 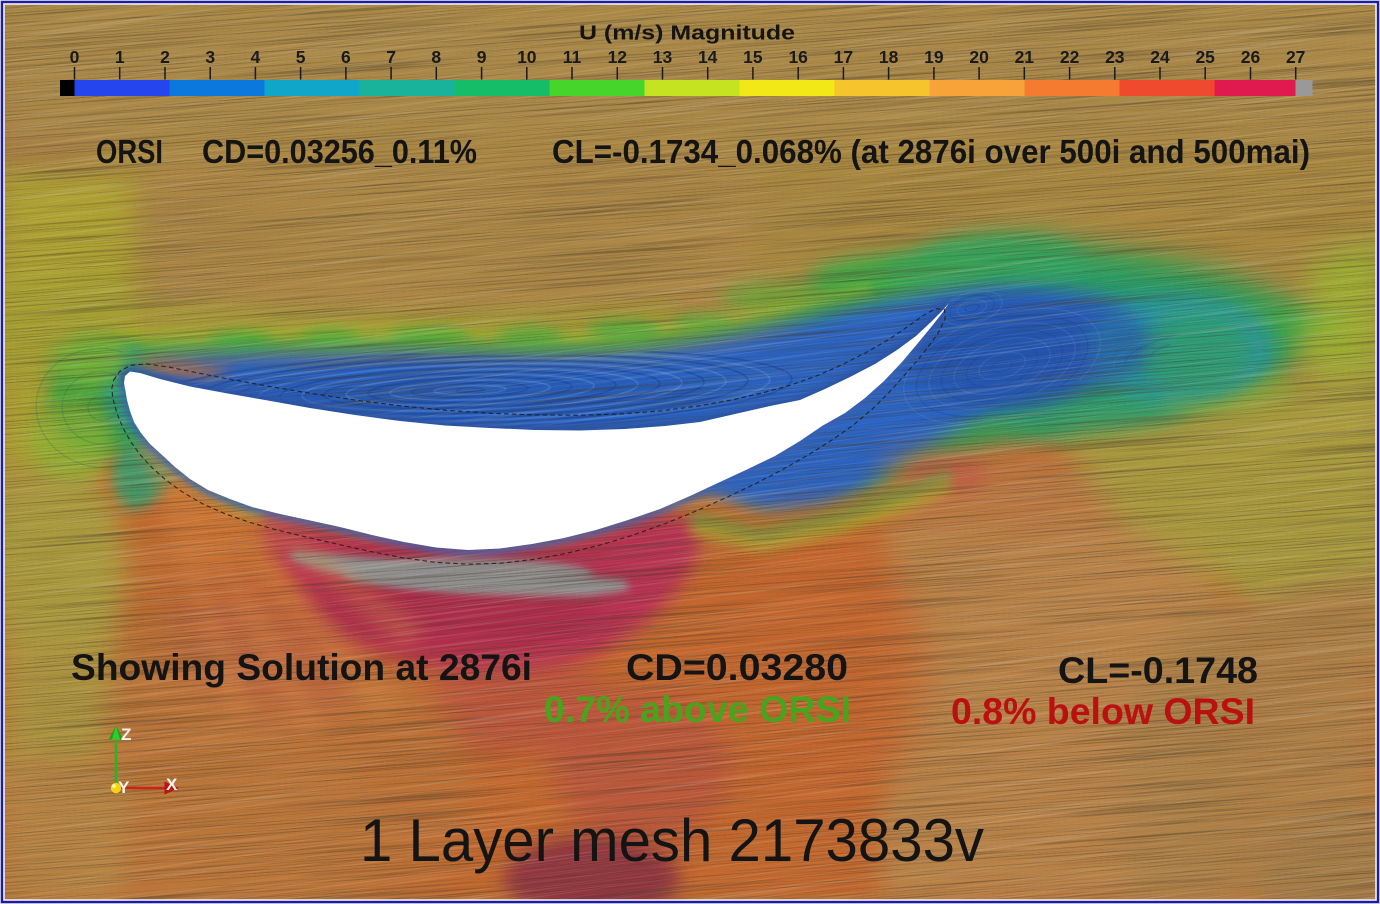 I want to click on svg-text: 18, so click(x=889, y=57).